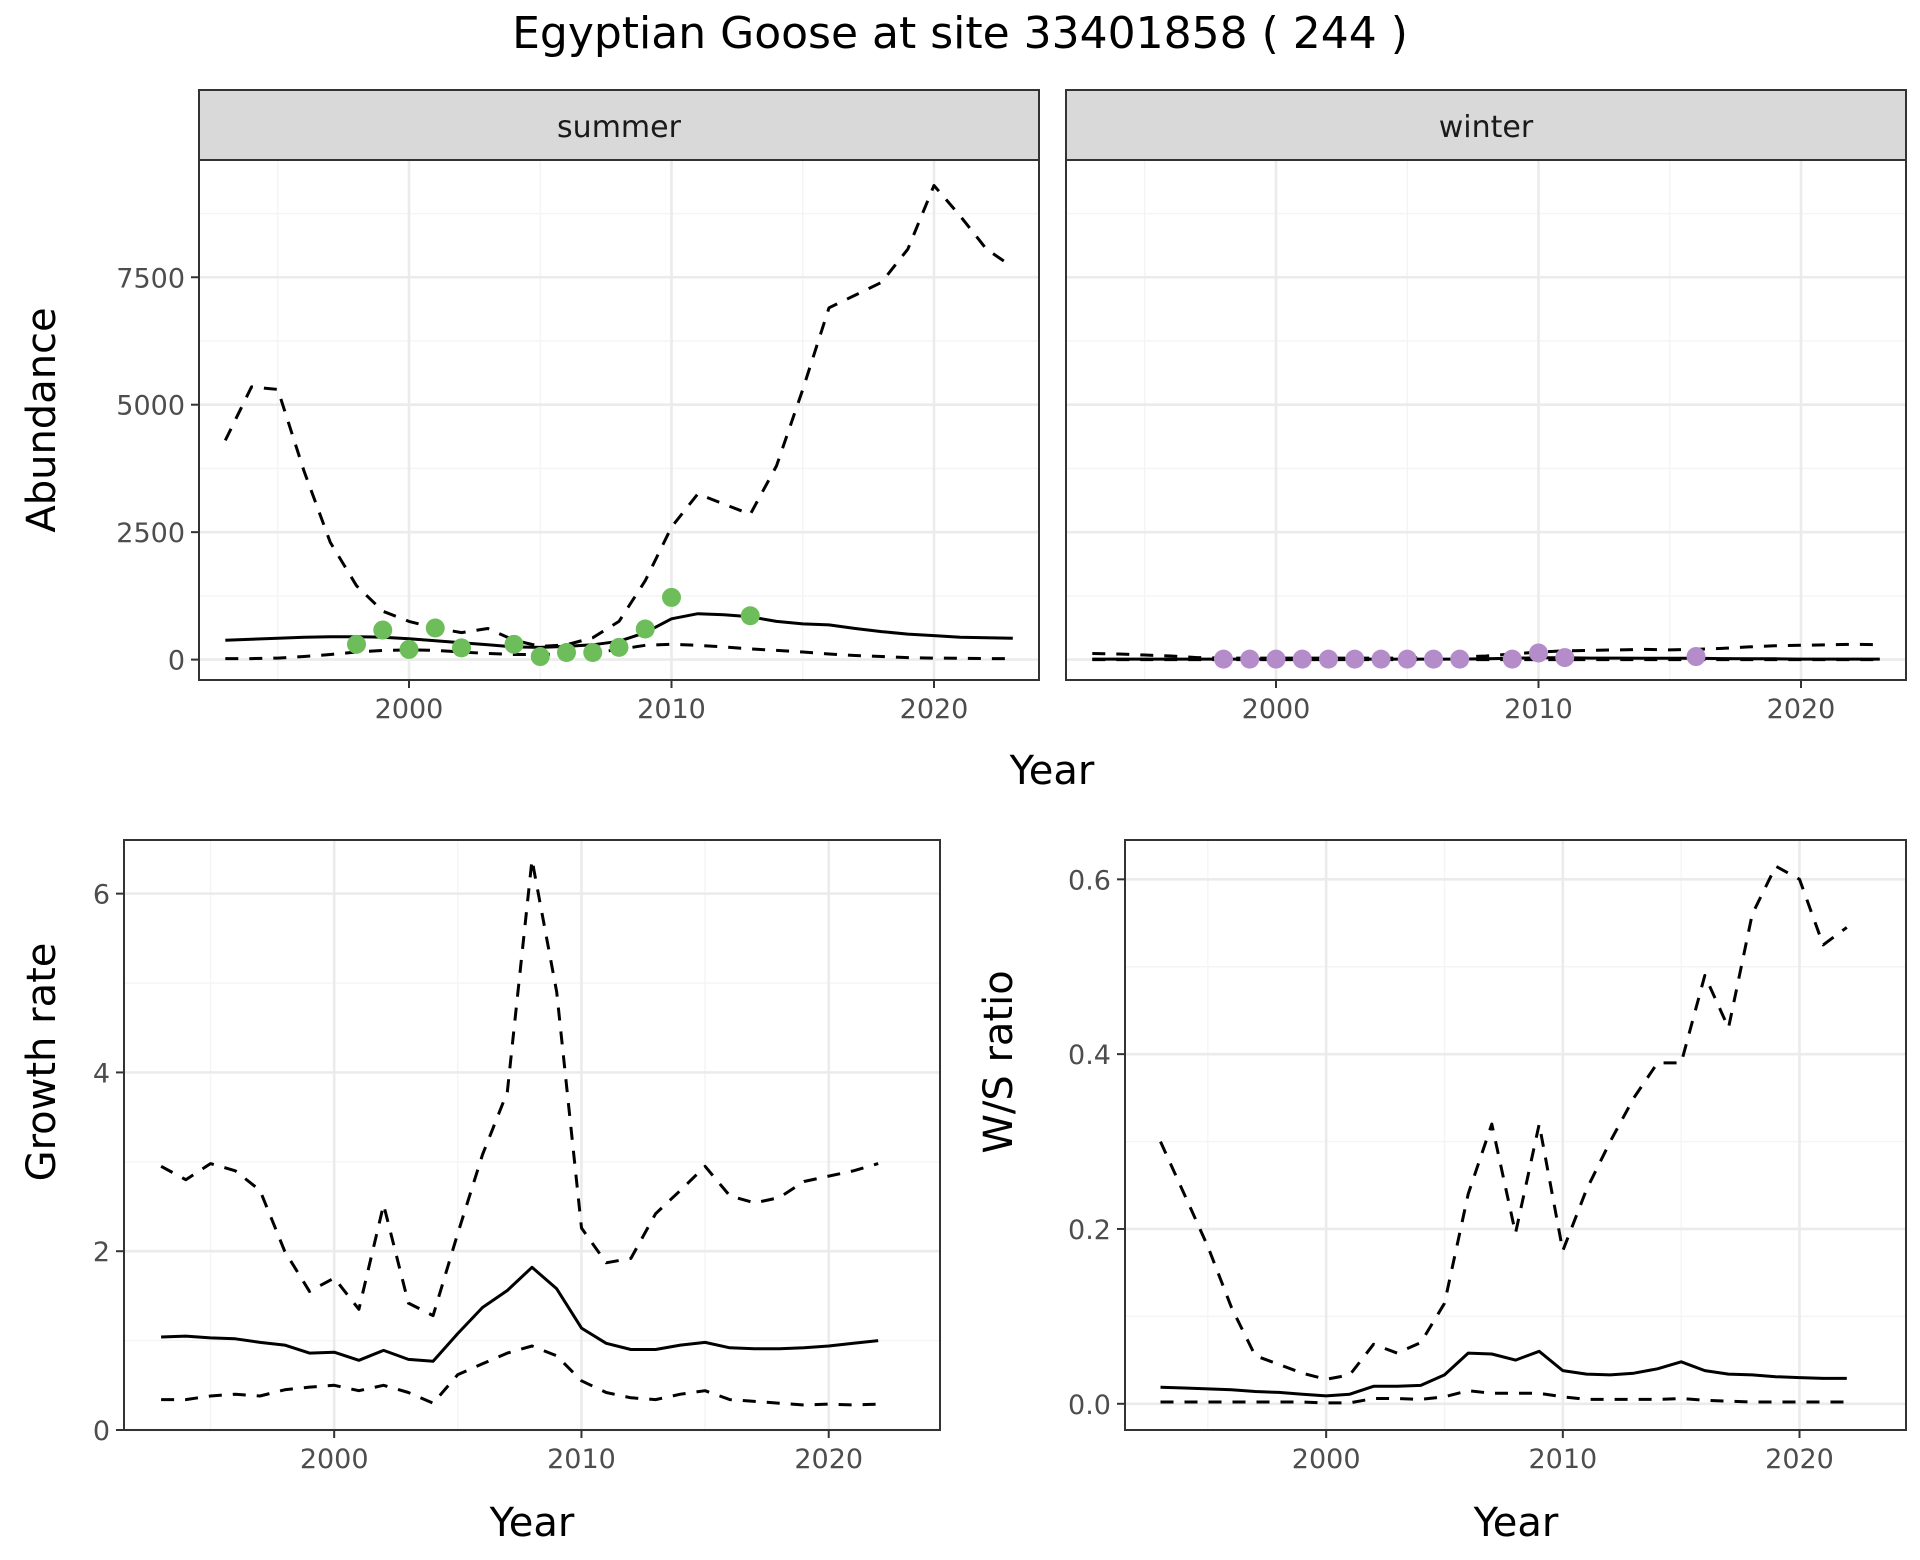 This screenshot has width=1920, height=1560. What do you see at coordinates (1052, 771) in the screenshot?
I see `abundance-x-axis-title: Year` at bounding box center [1052, 771].